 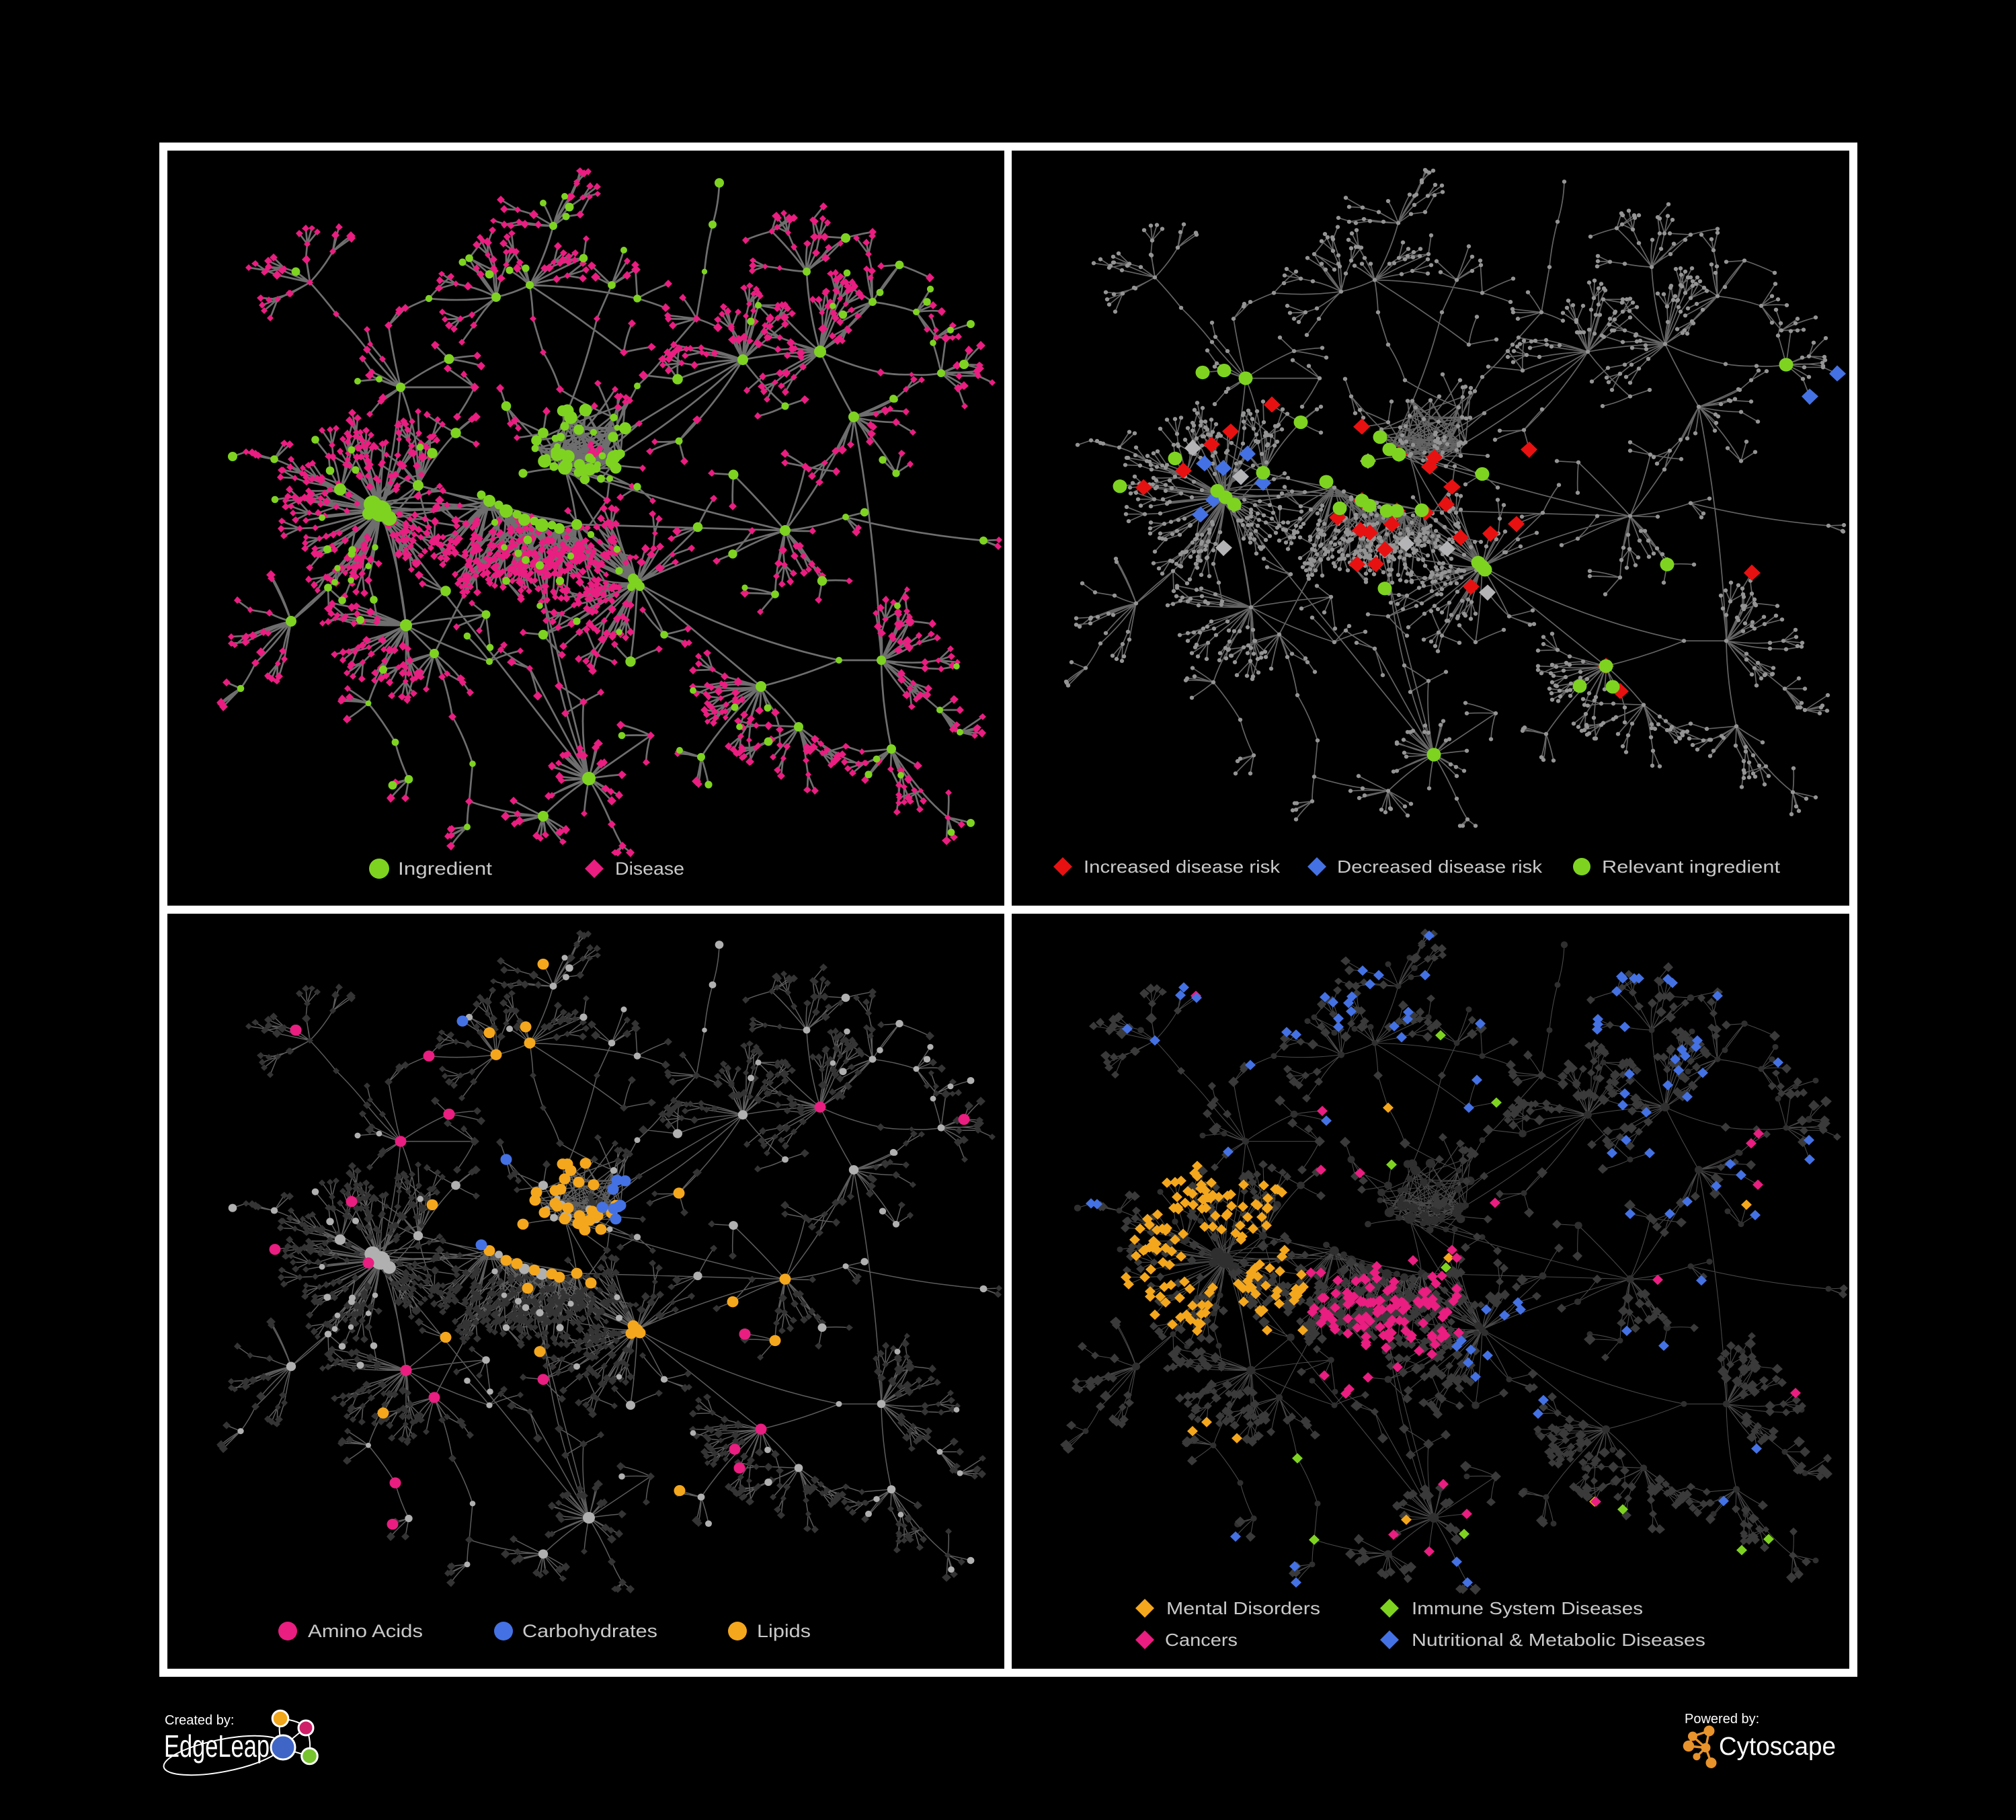 I want to click on svg-text:Nutritional & Metabolic Diseas: Nutritional & Metabolic Diseases, so click(x=1558, y=1640).